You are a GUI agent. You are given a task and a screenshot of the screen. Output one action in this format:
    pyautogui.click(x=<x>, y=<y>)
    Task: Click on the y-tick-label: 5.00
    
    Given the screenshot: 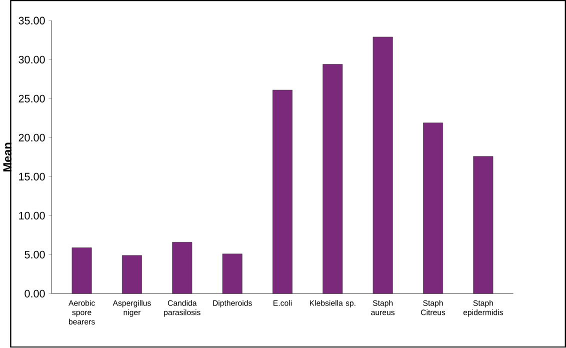 What is the action you would take?
    pyautogui.click(x=34, y=254)
    